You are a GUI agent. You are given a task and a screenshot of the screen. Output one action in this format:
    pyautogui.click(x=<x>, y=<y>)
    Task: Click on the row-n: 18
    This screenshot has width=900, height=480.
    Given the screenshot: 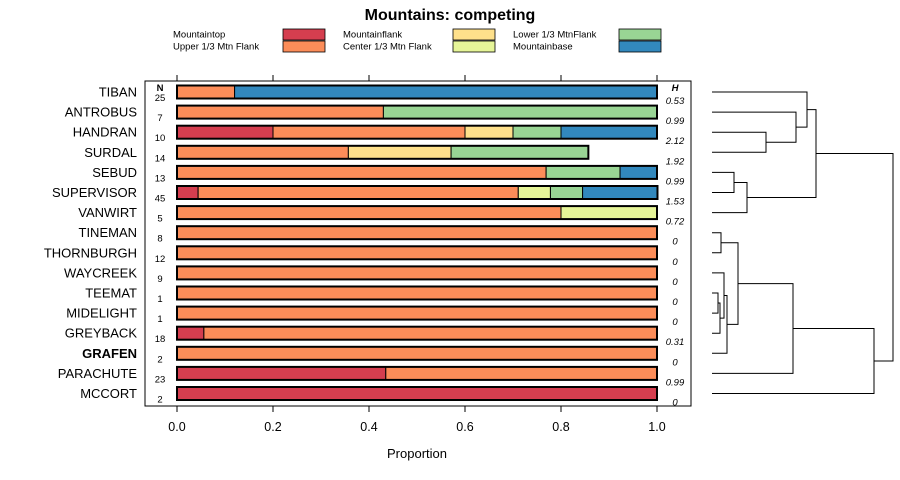 What is the action you would take?
    pyautogui.click(x=160, y=339)
    